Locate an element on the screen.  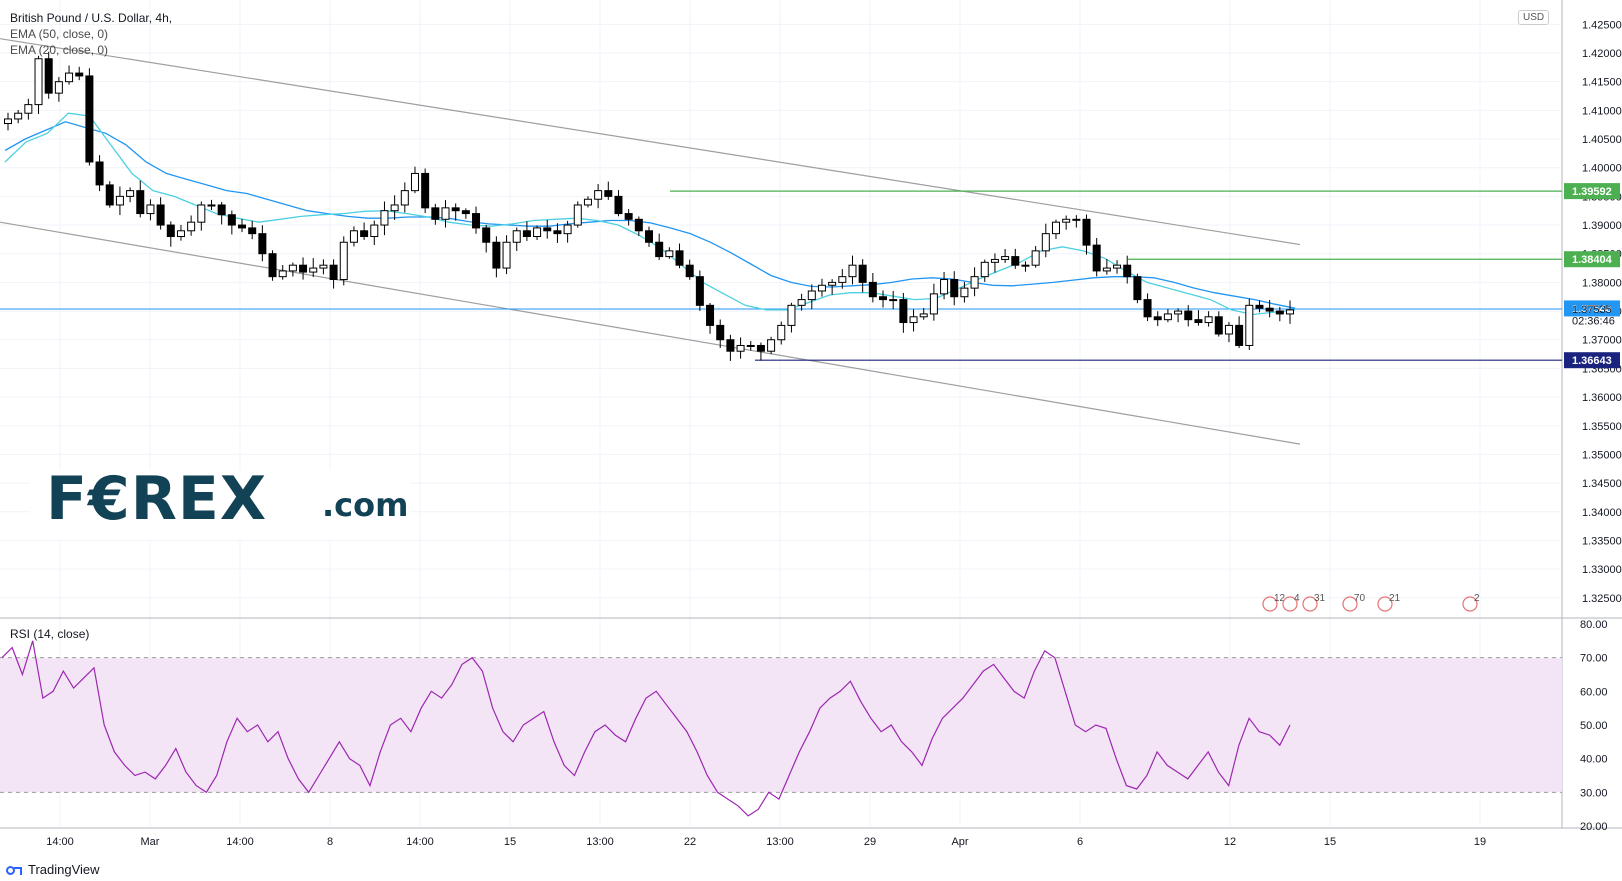
price-tick-label: 1.32500 is located at coordinates (1602, 599).